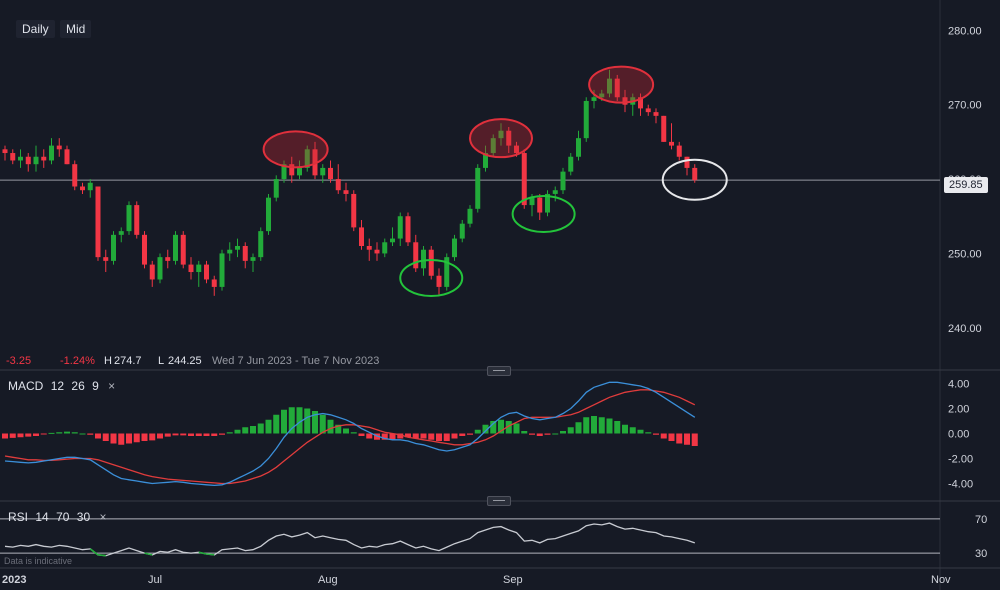 The width and height of the screenshot is (1000, 590). What do you see at coordinates (76, 29) in the screenshot?
I see `price-type-button: Mid` at bounding box center [76, 29].